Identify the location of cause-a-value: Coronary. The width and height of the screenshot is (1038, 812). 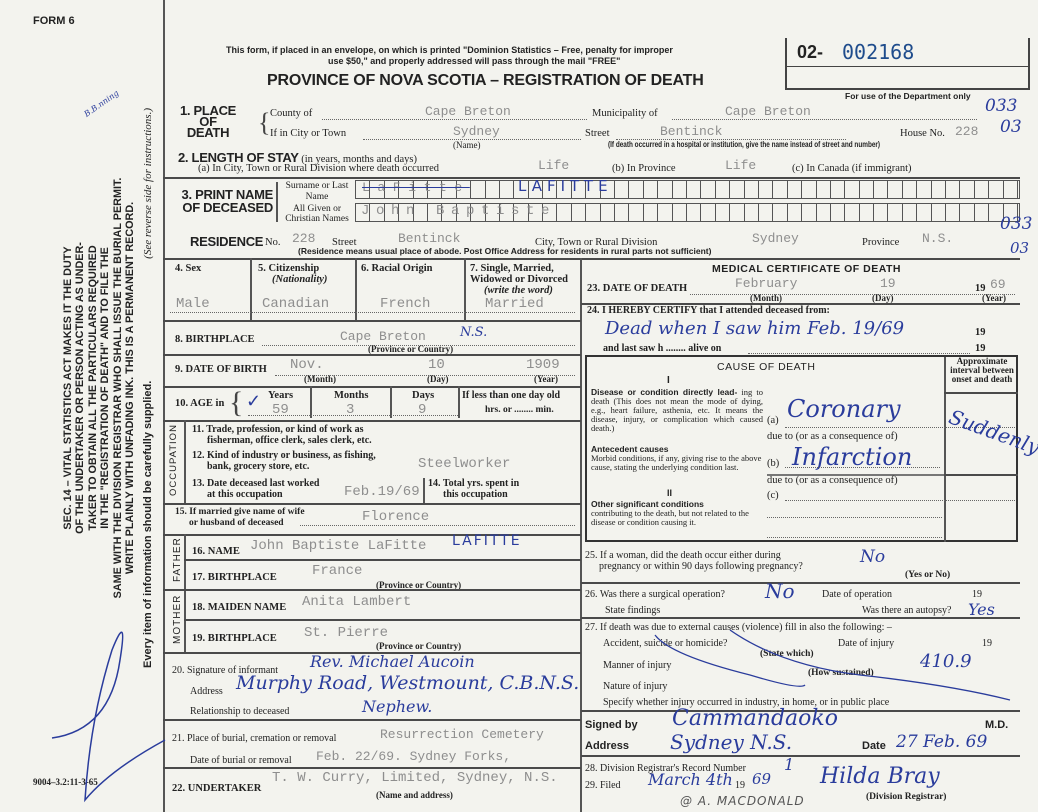
(844, 409).